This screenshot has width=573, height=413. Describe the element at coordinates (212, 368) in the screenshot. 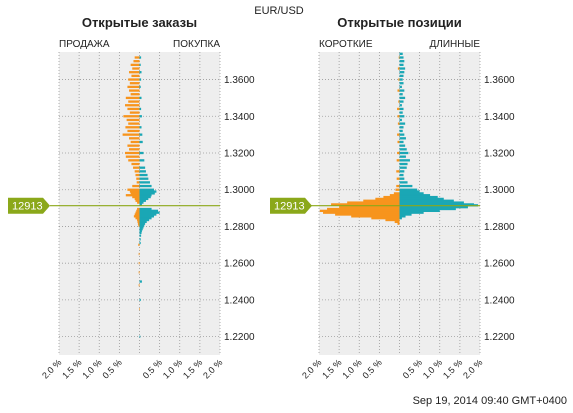

I see `x-tick-label: 2.0 %` at that location.